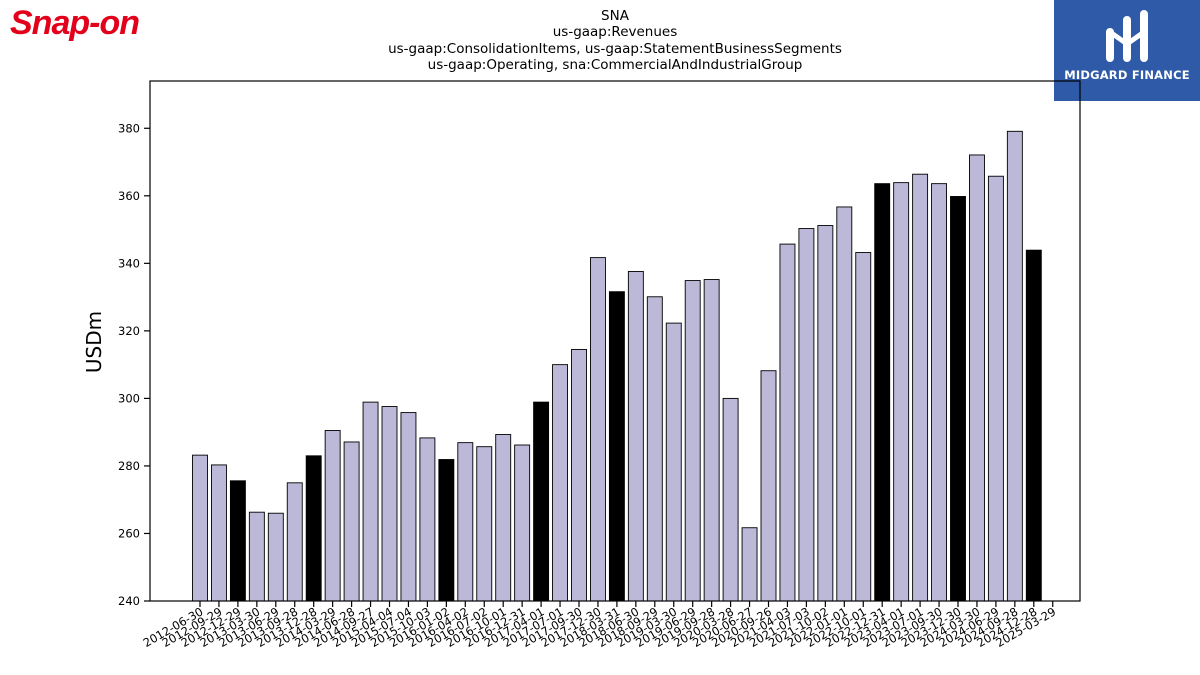  Describe the element at coordinates (129, 263) in the screenshot. I see `y-tick-label: 340` at that location.